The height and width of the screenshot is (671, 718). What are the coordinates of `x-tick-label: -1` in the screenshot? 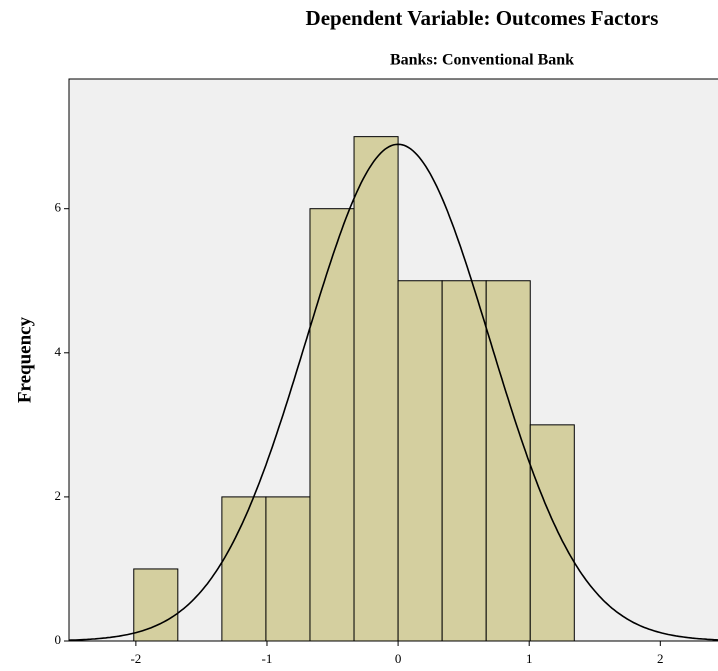 It's located at (267, 658).